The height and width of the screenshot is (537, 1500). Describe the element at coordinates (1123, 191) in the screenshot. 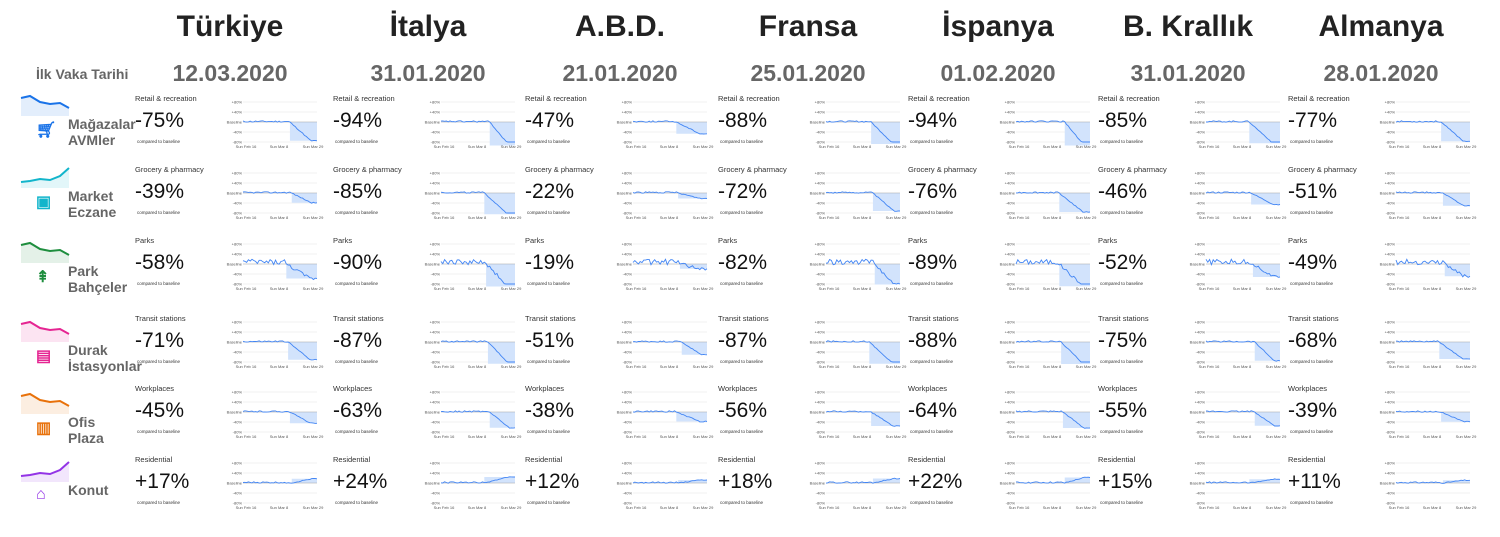

I see `cell-value: -46%` at that location.